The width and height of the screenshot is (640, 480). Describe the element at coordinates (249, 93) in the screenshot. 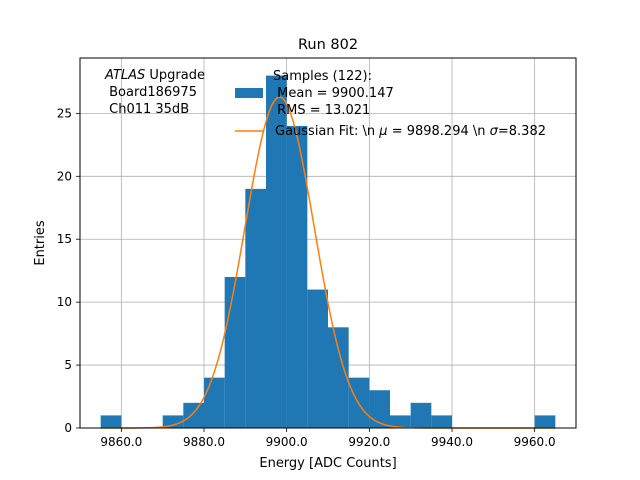

I see `legend-hist-swatch` at that location.